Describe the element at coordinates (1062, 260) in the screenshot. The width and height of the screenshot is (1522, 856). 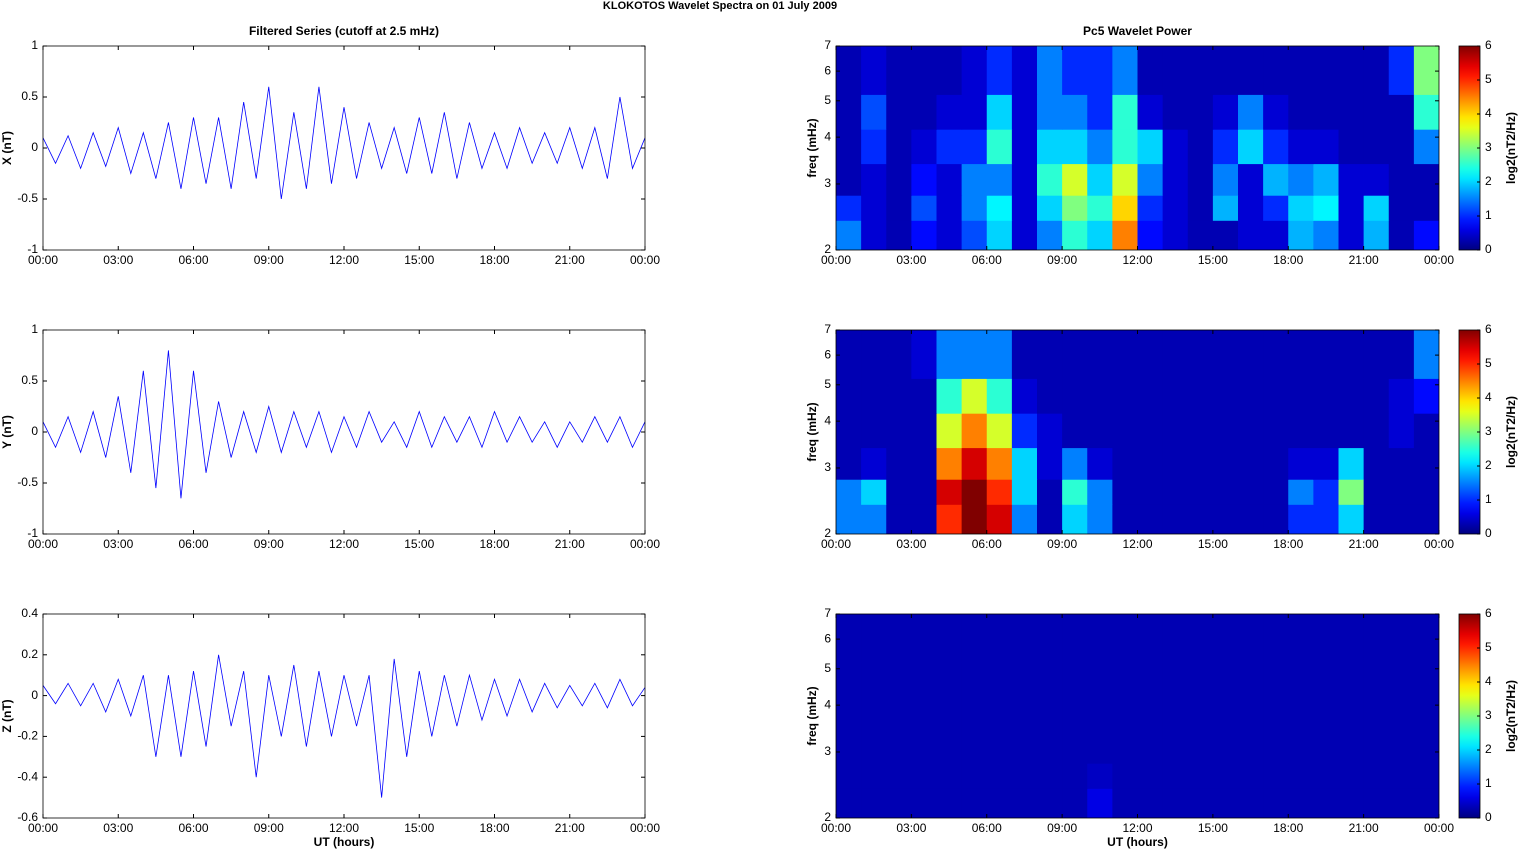
I see `x-tick-label: 09:00` at that location.